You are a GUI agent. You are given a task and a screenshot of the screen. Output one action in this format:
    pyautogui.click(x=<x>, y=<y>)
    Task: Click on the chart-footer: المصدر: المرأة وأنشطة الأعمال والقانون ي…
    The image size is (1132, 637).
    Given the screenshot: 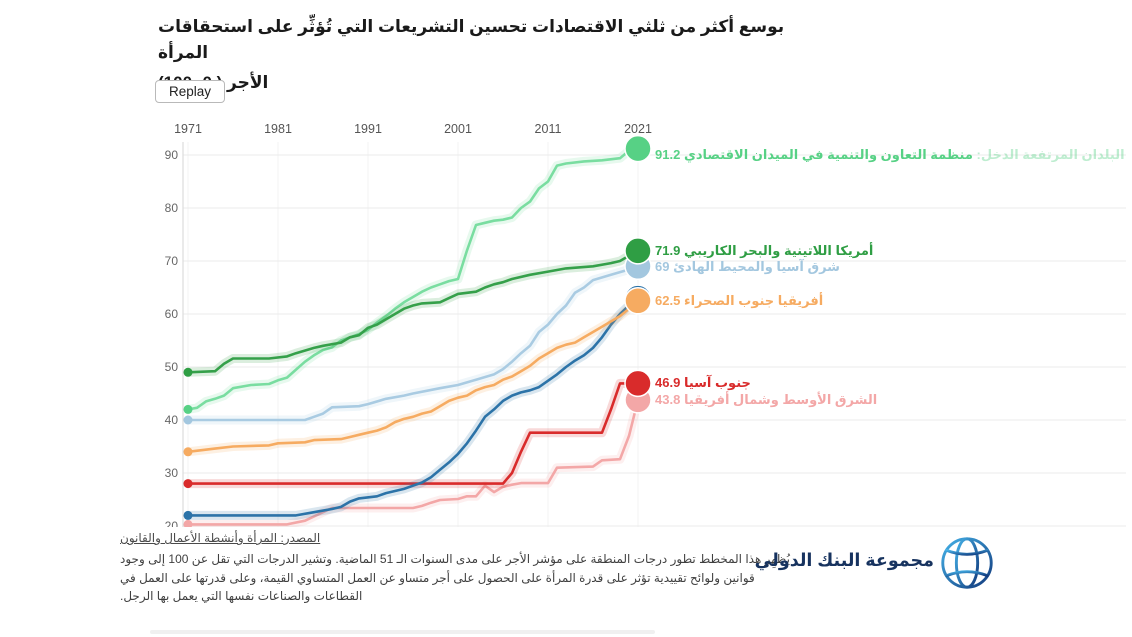 What is the action you would take?
    pyautogui.click(x=456, y=578)
    